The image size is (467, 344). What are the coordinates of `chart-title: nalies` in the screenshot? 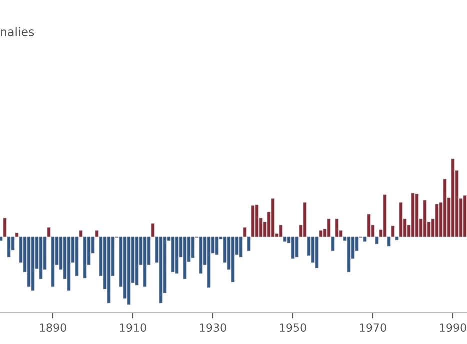 It's located at (17, 31).